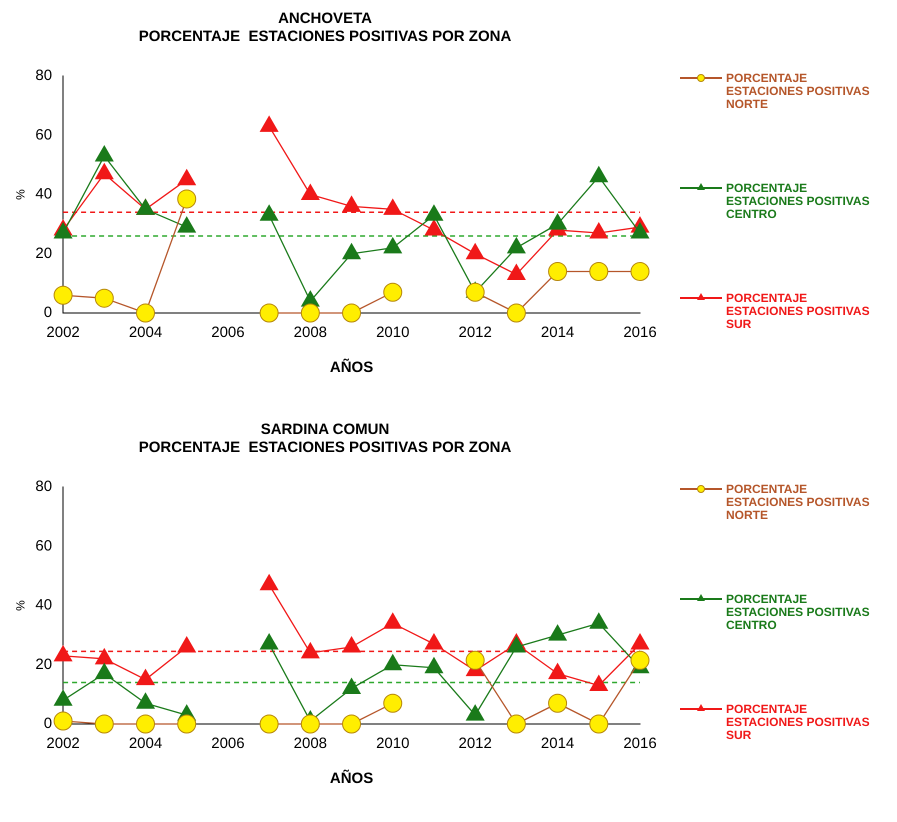  What do you see at coordinates (325, 429) in the screenshot?
I see `chart-title: SARDINA COMUN` at bounding box center [325, 429].